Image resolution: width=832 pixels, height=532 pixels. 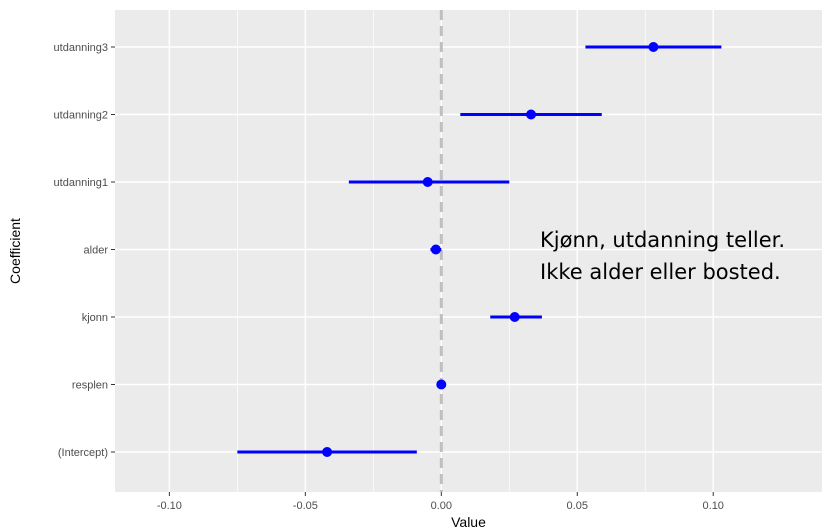 What do you see at coordinates (81, 48) in the screenshot?
I see `y-tick-label: utdanning3` at bounding box center [81, 48].